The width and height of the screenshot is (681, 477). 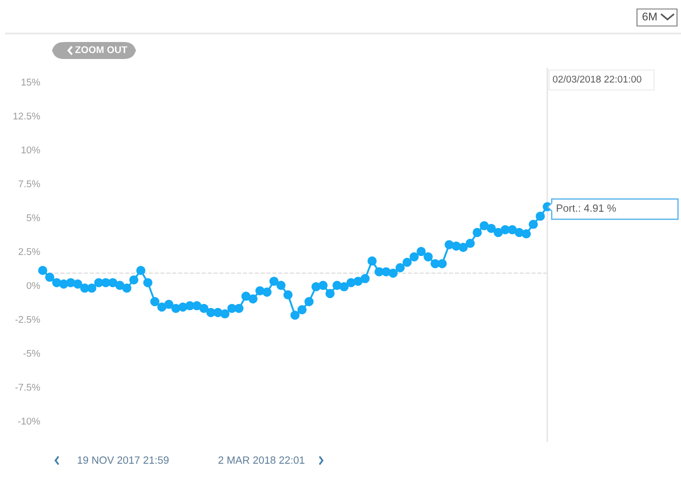 I want to click on y-tick-label: 5%, so click(x=33, y=218).